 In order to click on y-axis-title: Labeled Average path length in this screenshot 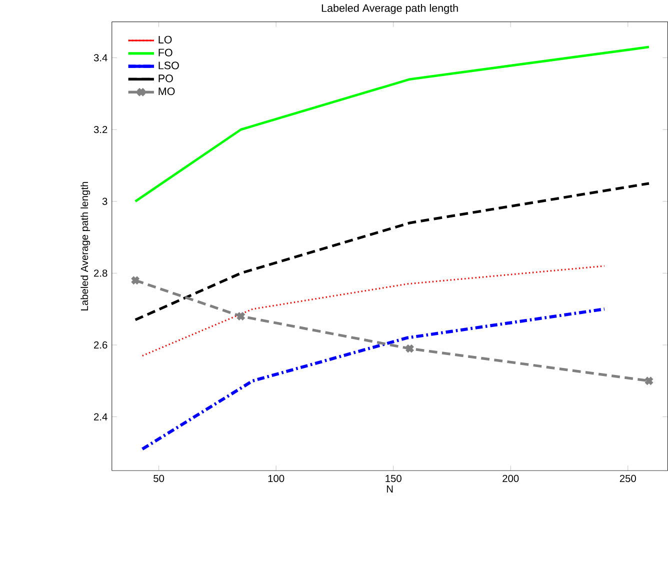, I will do `click(85, 246)`.